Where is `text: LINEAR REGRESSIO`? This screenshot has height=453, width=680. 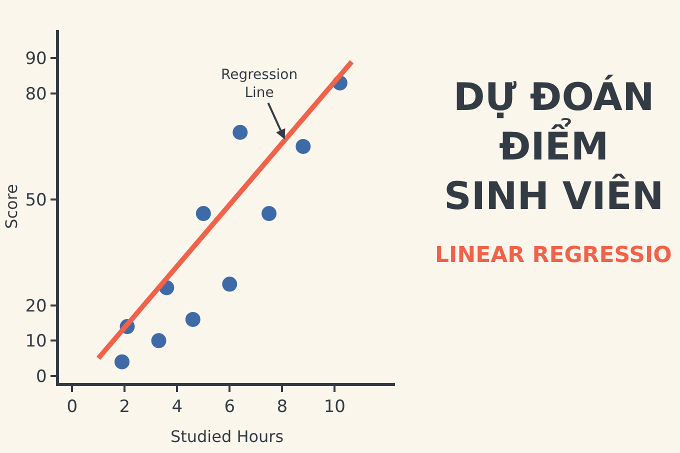 text: LINEAR REGRESSIO is located at coordinates (553, 255).